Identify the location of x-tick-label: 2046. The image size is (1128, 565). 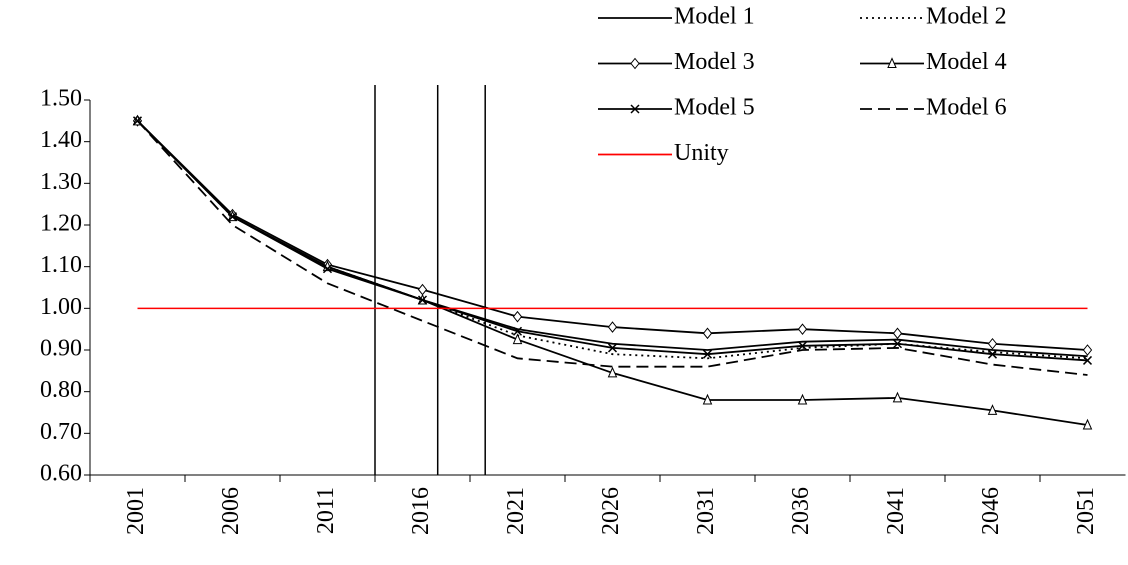
(991, 511).